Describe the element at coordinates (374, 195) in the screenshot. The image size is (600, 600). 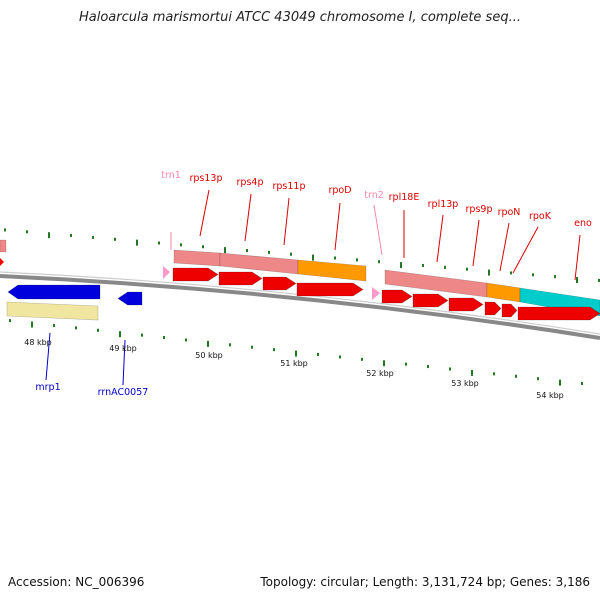
I see `gene-label-trn2: trn2` at that location.